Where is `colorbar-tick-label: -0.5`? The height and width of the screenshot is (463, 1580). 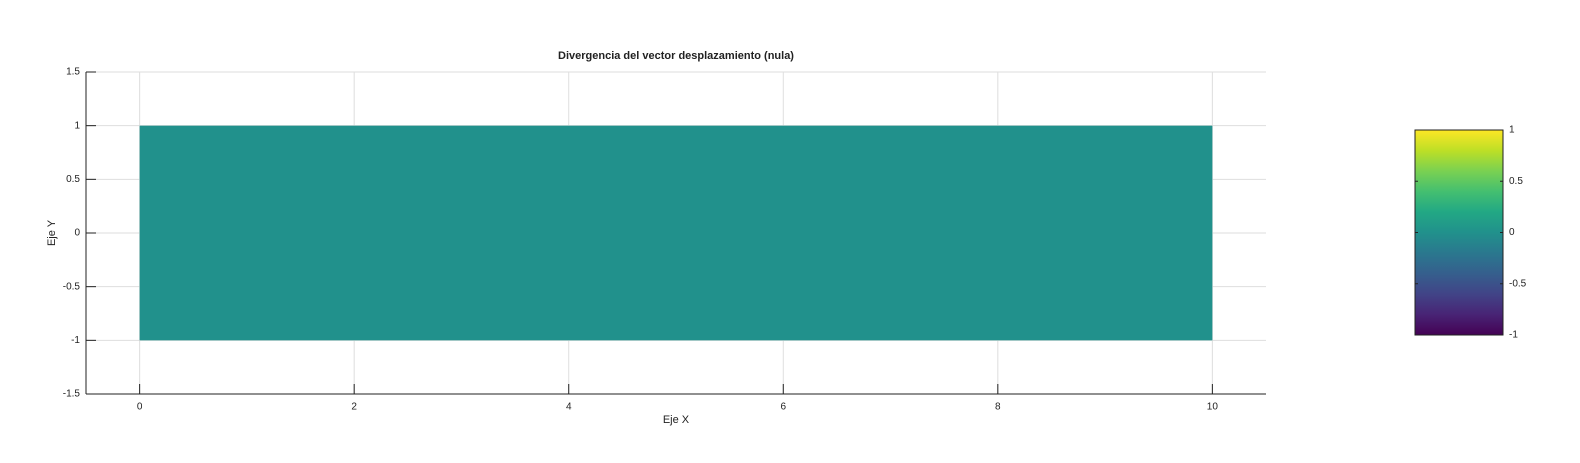 colorbar-tick-label: -0.5 is located at coordinates (1518, 283).